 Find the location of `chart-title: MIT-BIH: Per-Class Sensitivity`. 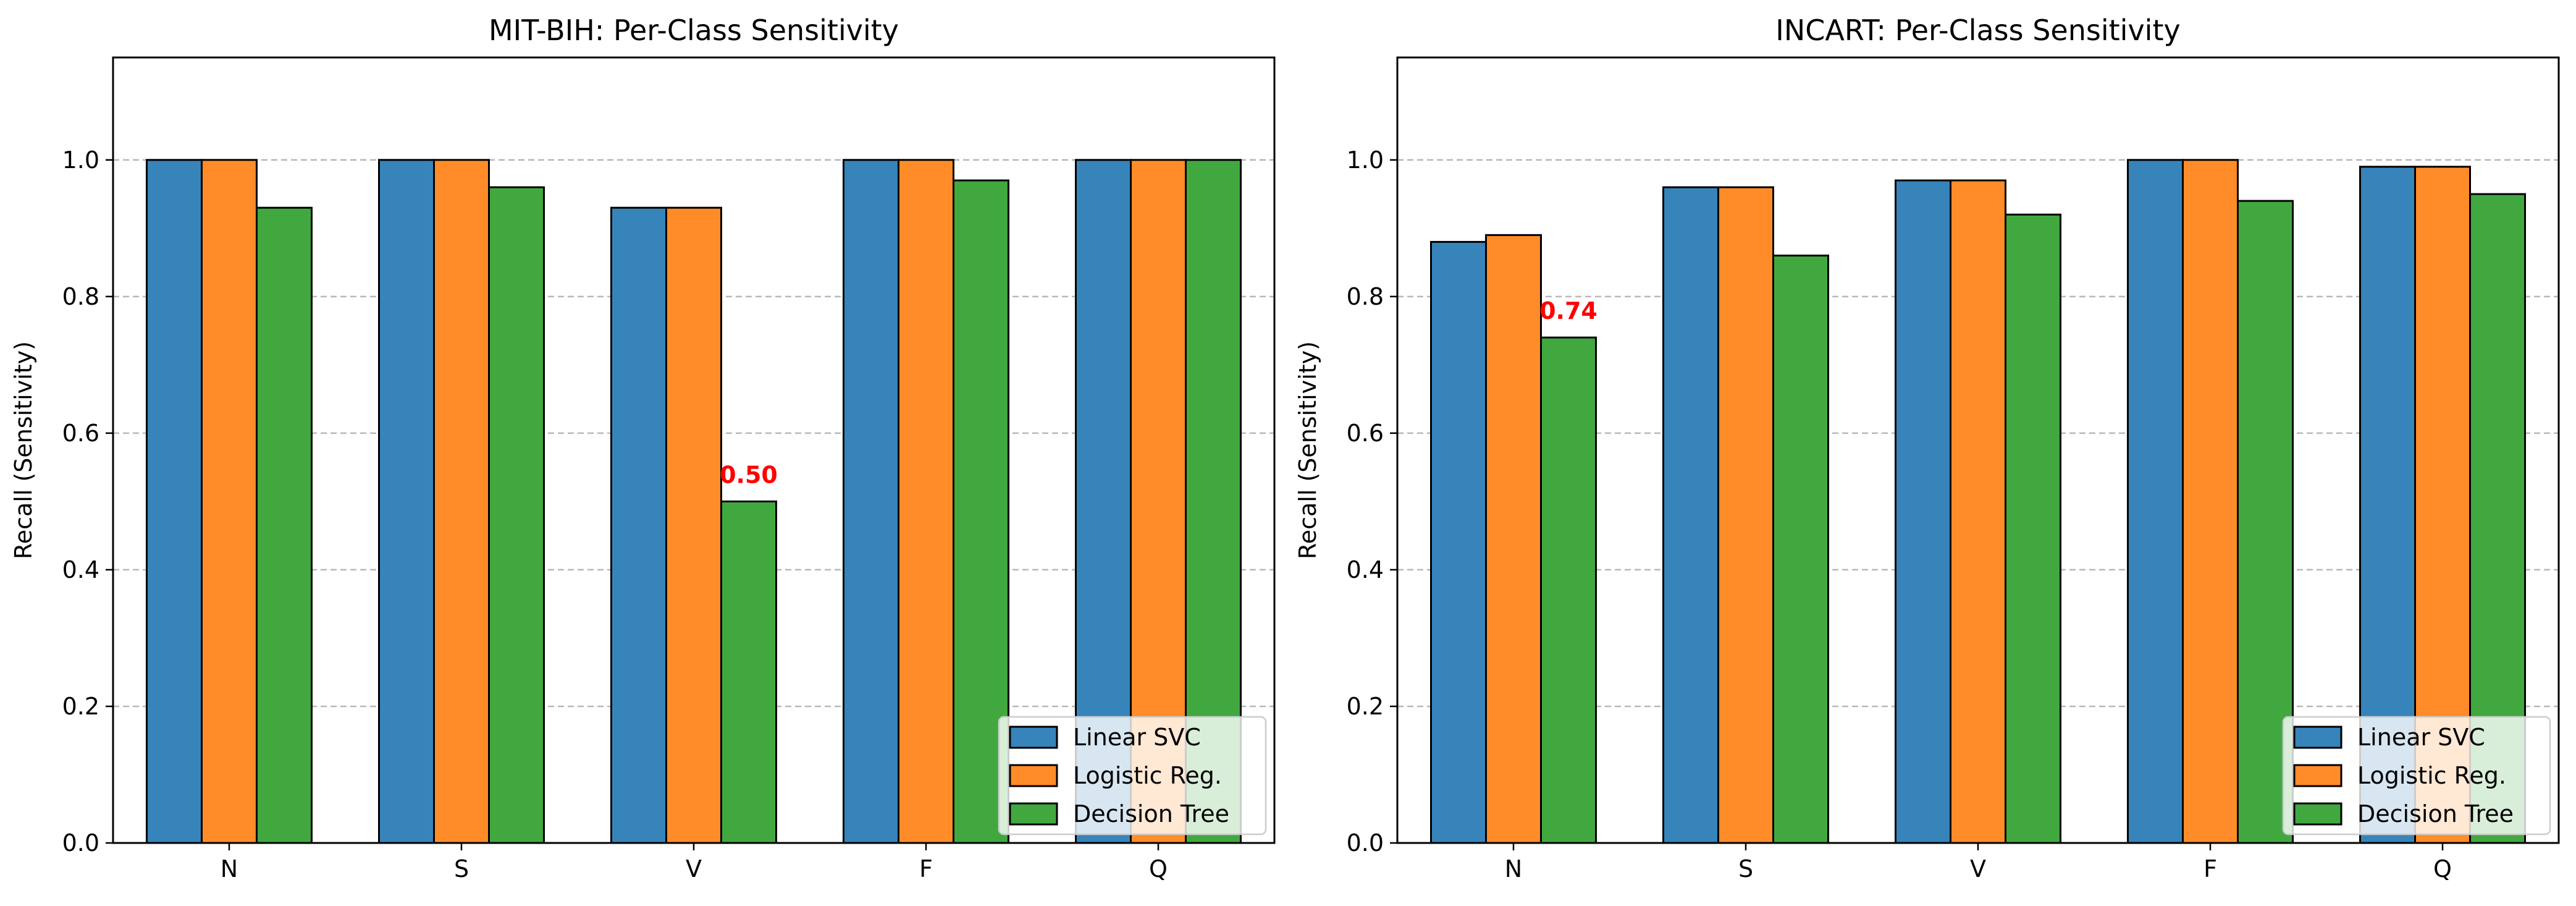

chart-title: MIT-BIH: Per-Class Sensitivity is located at coordinates (694, 30).